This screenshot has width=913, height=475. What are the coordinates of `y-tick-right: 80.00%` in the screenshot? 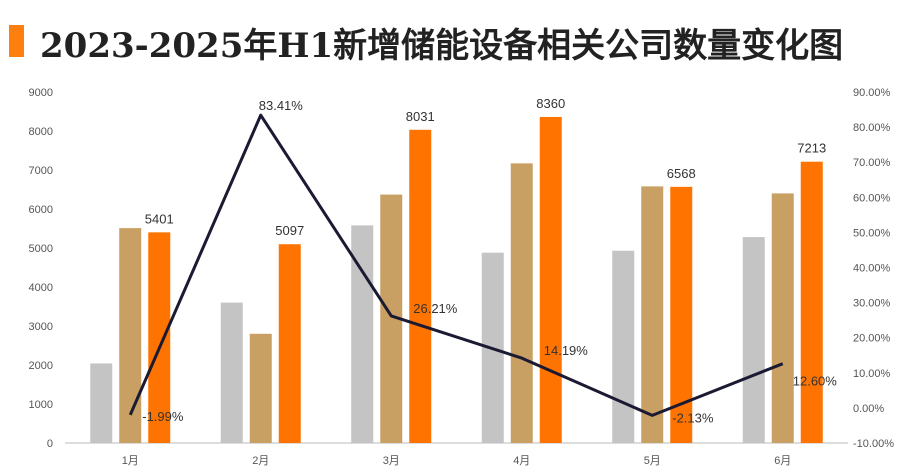 It's located at (872, 128).